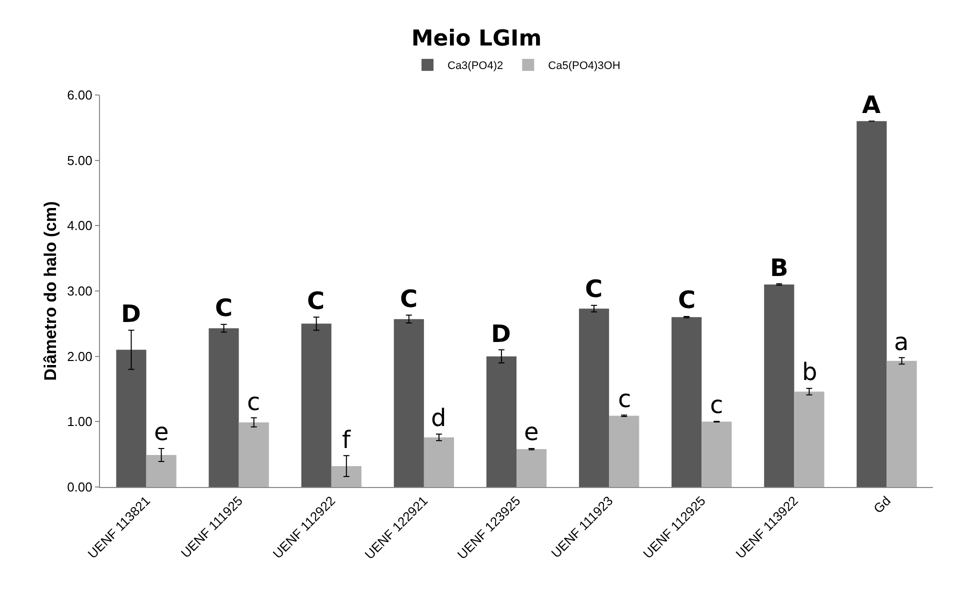 Image resolution: width=953 pixels, height=597 pixels. What do you see at coordinates (79, 356) in the screenshot?
I see `y-tick-label: 2.00` at bounding box center [79, 356].